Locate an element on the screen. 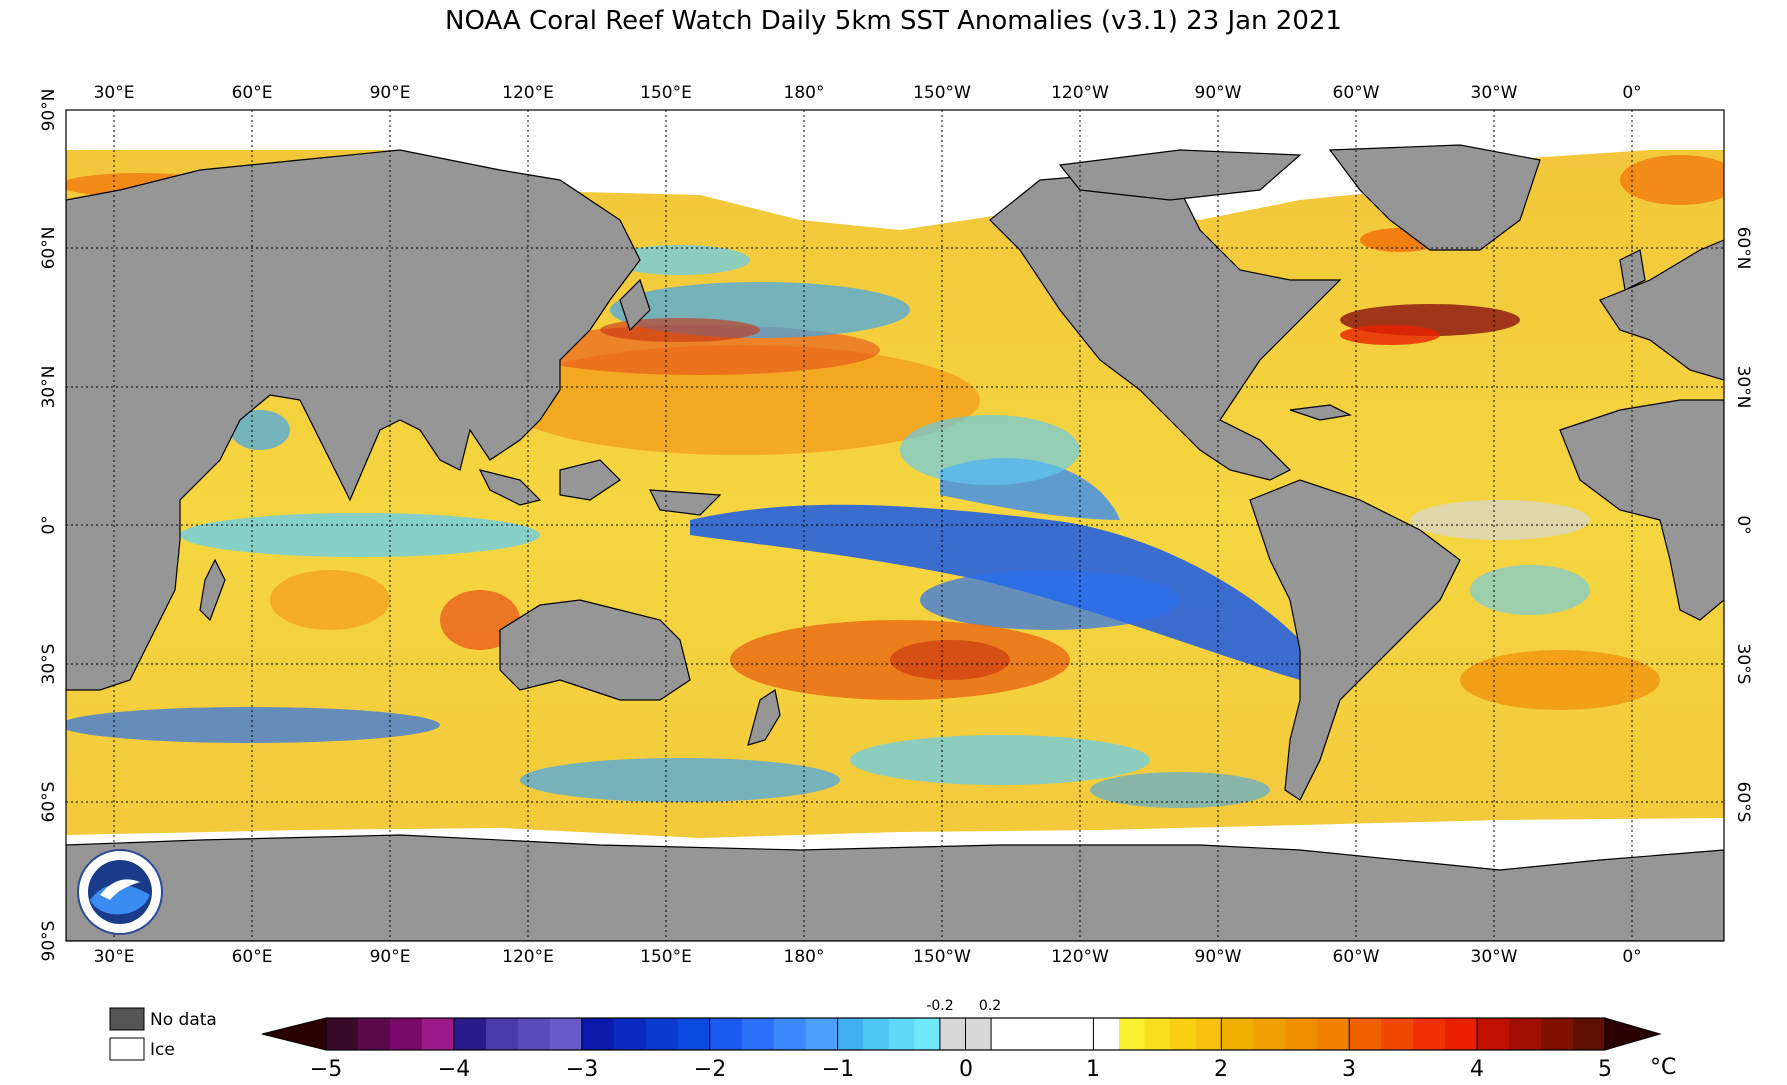 This screenshot has height=1085, width=1787. ice-swatch is located at coordinates (127, 1049).